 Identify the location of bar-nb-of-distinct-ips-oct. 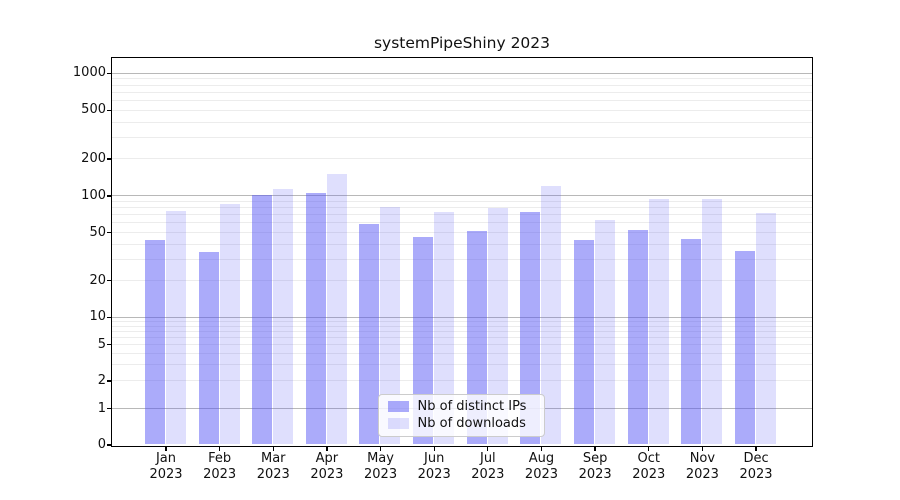
(637, 337).